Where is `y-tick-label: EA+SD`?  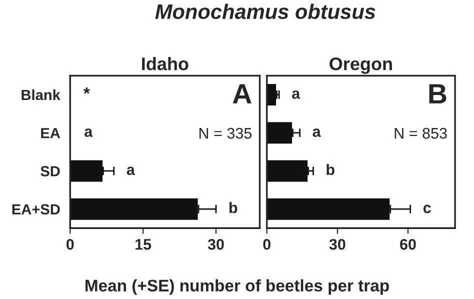
y-tick-label: EA+SD is located at coordinates (36, 209).